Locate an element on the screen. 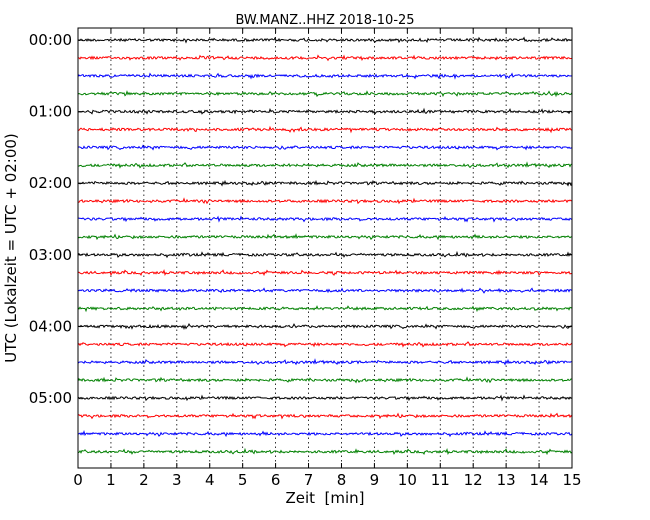 The width and height of the screenshot is (650, 520). y-tick-label: 00:00 is located at coordinates (50, 40).